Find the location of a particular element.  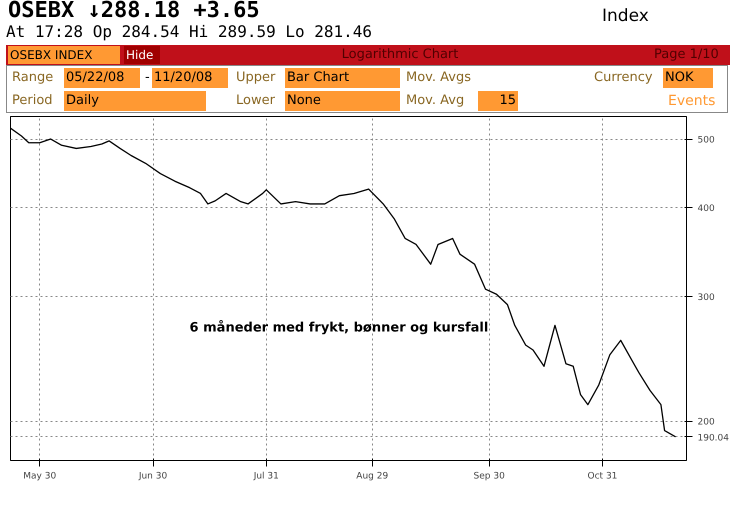

text: NOK is located at coordinates (688, 78).